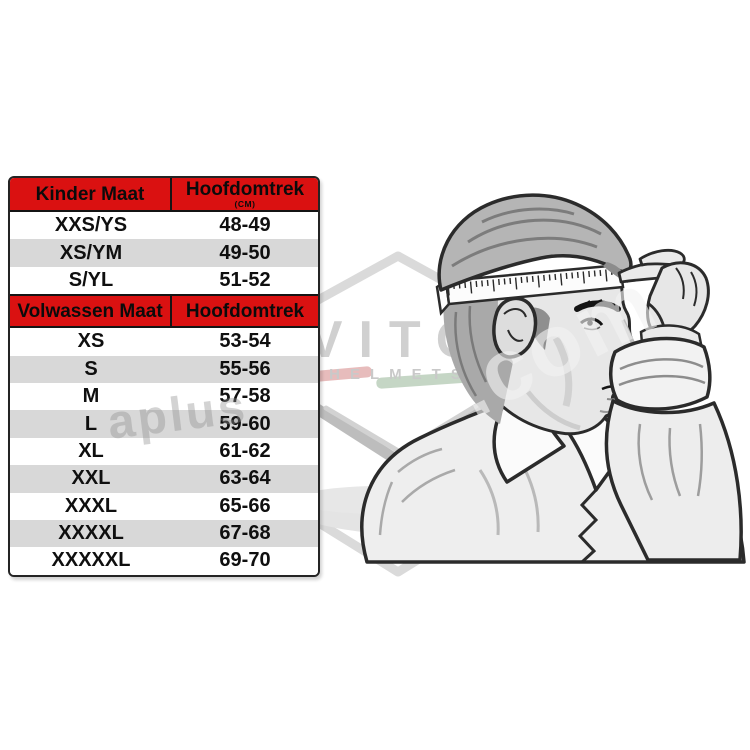  What do you see at coordinates (245, 203) in the screenshot?
I see `column-header-measure-unit: (CM)` at bounding box center [245, 203].